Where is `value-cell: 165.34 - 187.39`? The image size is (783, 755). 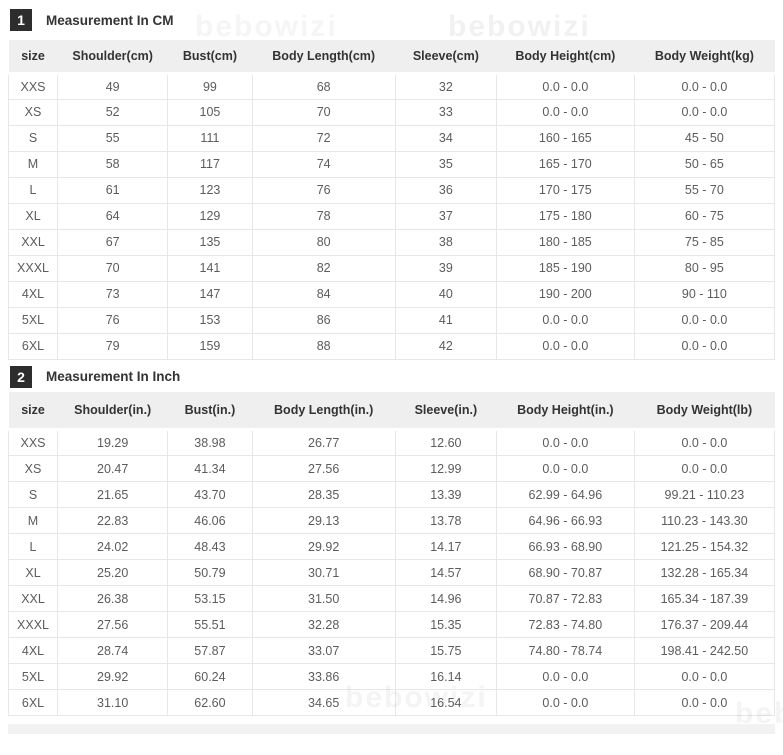
value-cell: 165.34 - 187.39 is located at coordinates (704, 598).